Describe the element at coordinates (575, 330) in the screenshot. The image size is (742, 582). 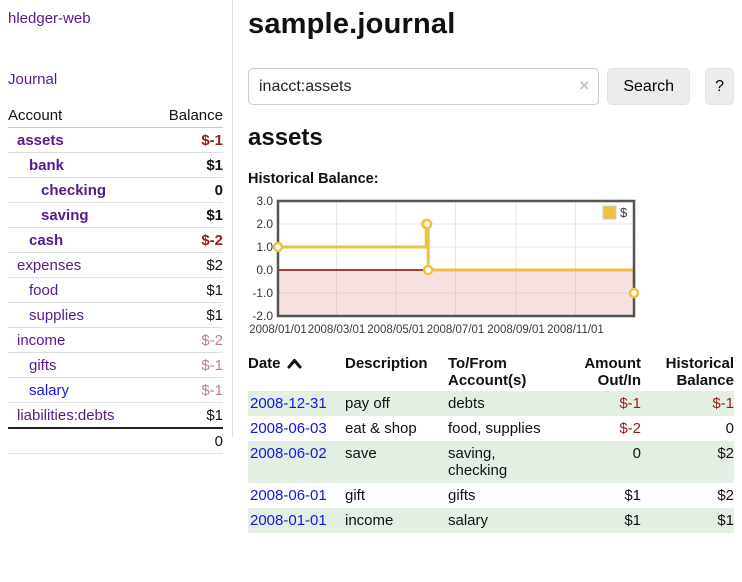
I see `svg-text: 2008/11/01` at that location.